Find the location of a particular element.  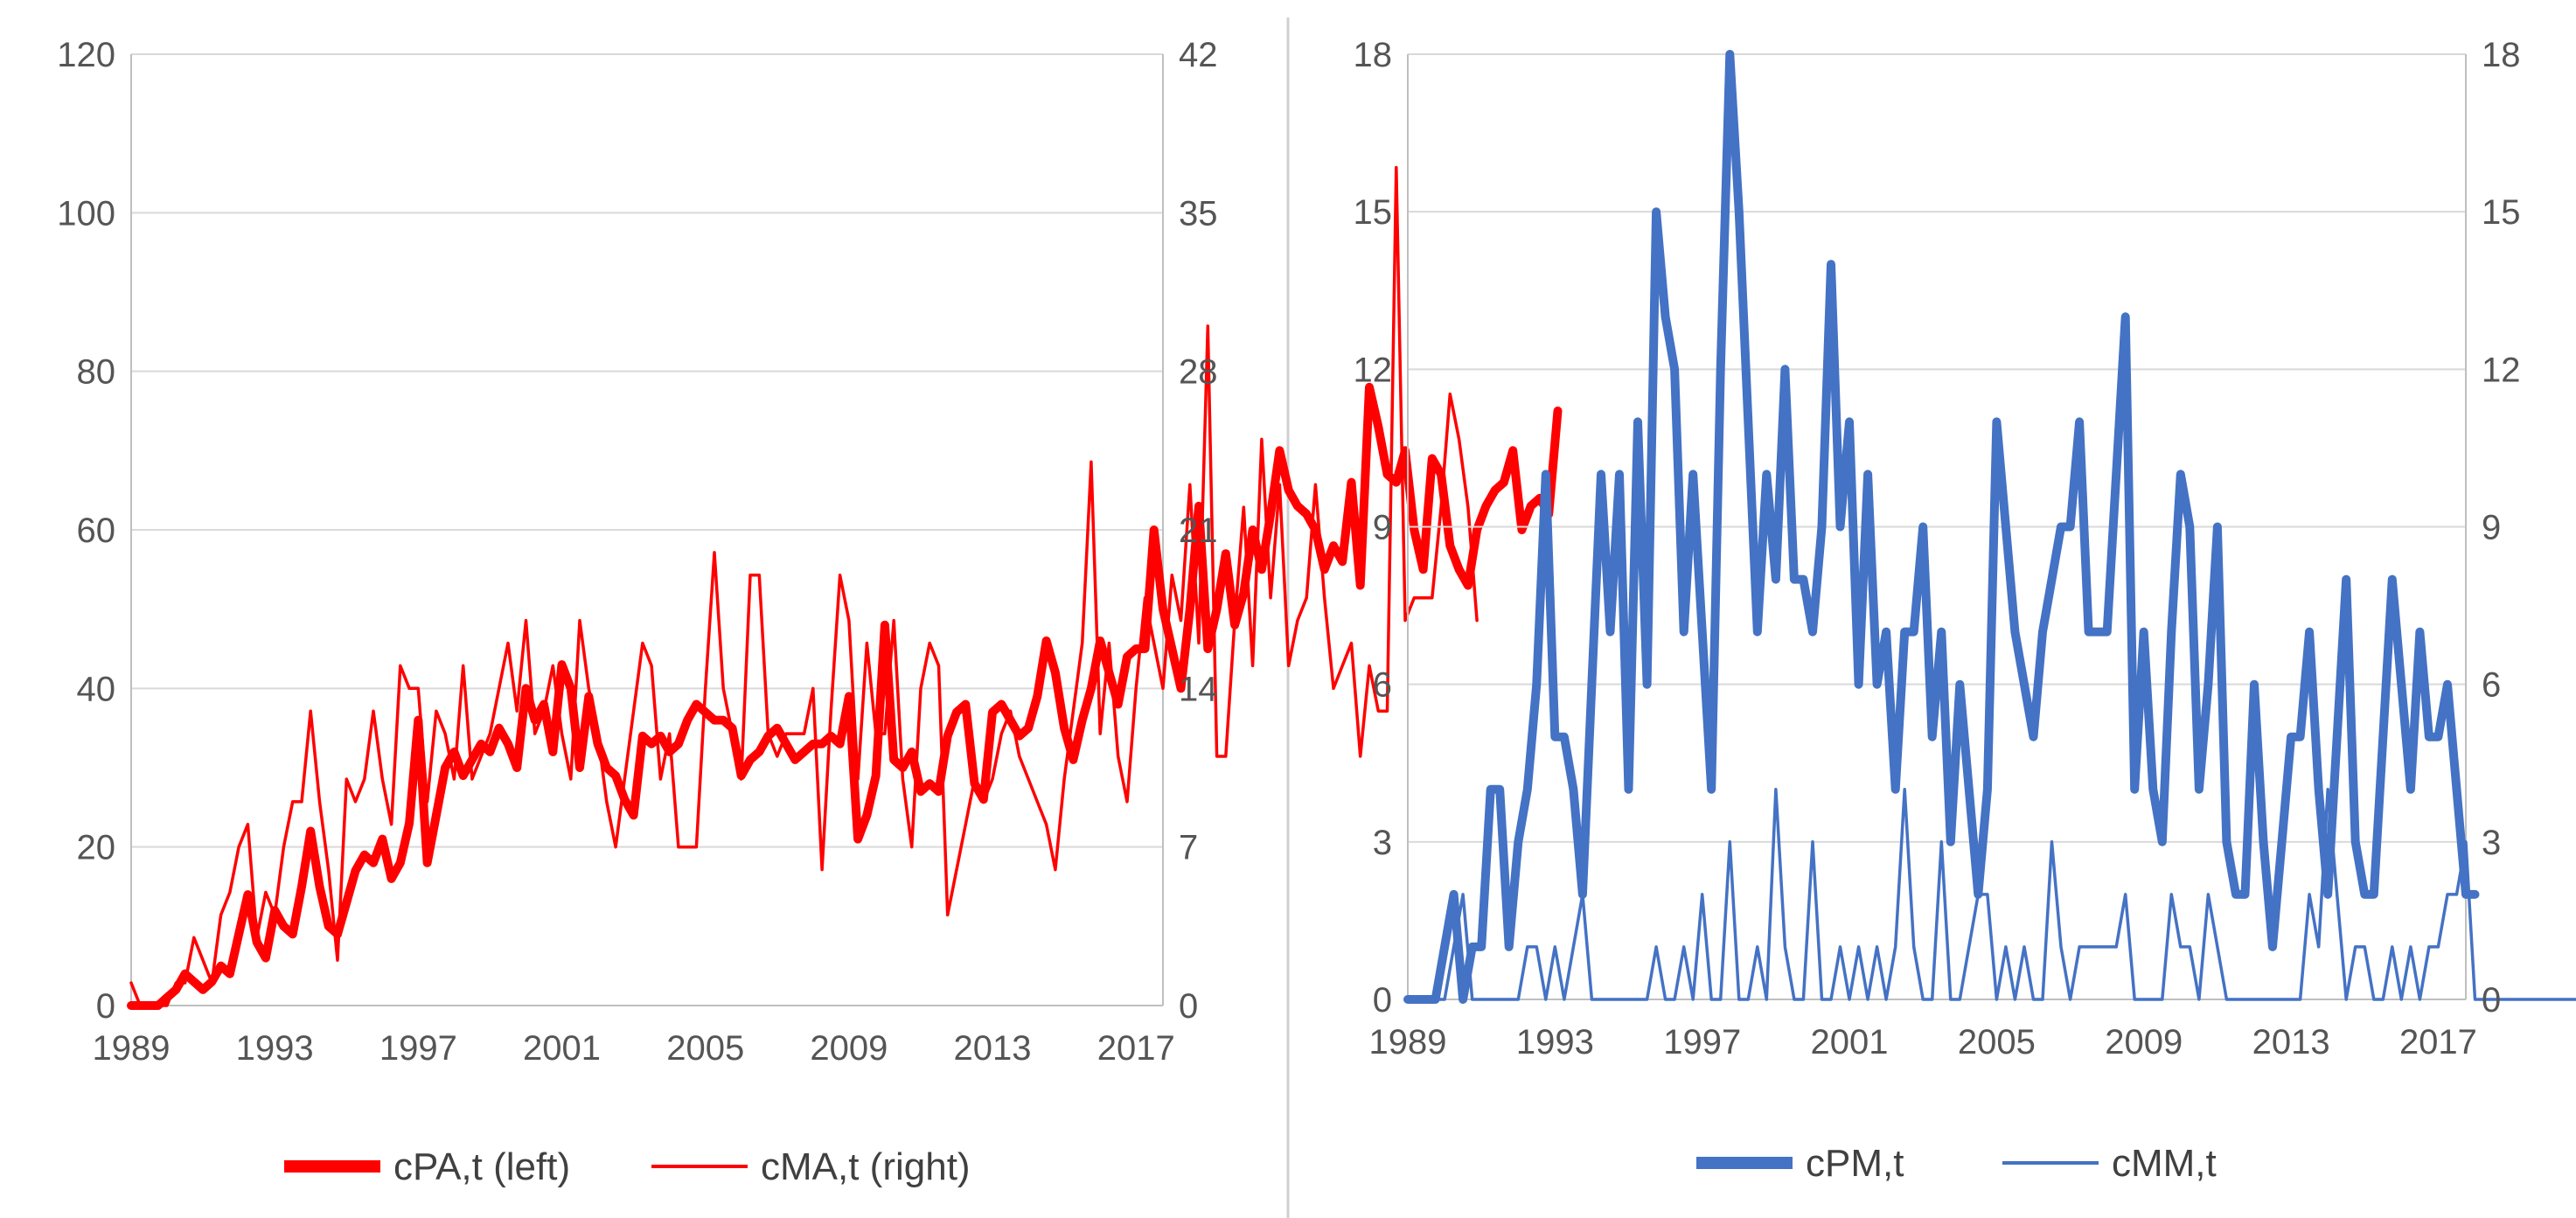

y-left-tick-label: 18 is located at coordinates (1373, 55).